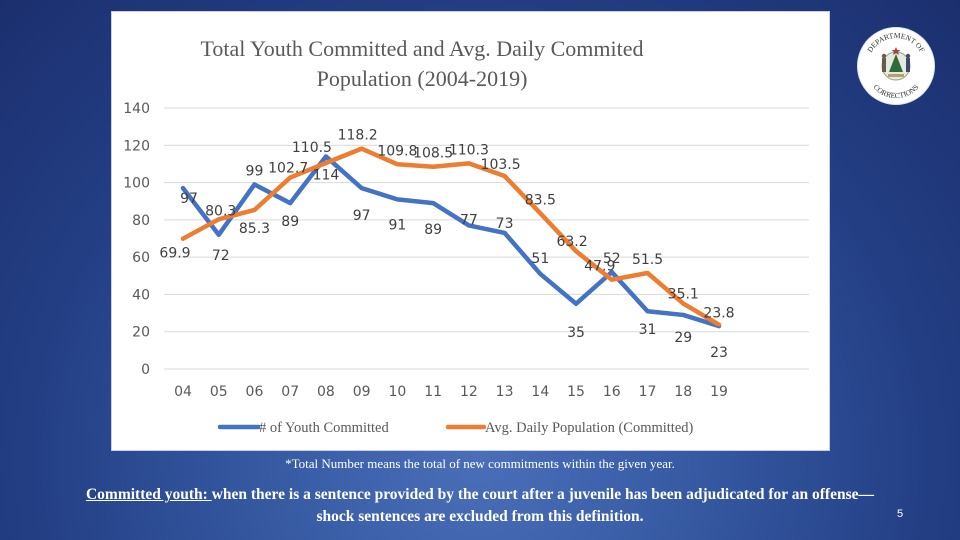 This screenshot has width=960, height=540. I want to click on data-label: 110.5, so click(312, 148).